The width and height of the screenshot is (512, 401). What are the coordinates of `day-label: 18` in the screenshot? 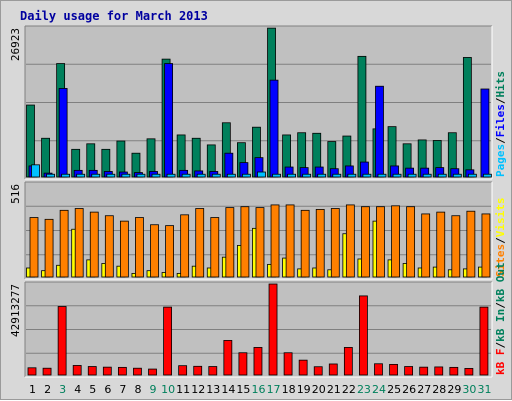 It's located at (289, 389).